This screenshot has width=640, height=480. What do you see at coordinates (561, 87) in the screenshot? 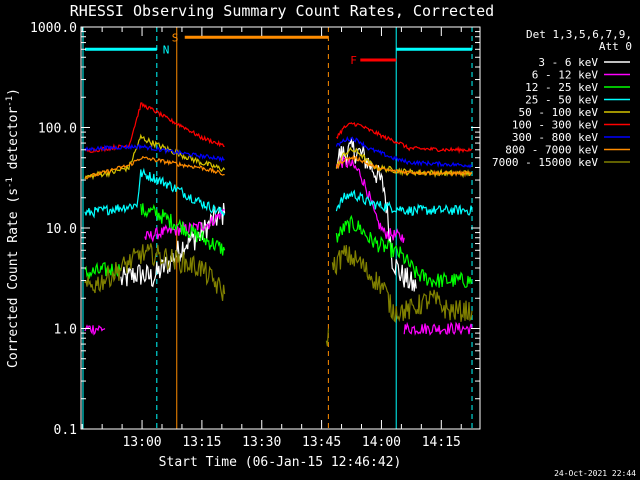
I see `legend-entry-label: 12 - 25 keV` at bounding box center [561, 87].